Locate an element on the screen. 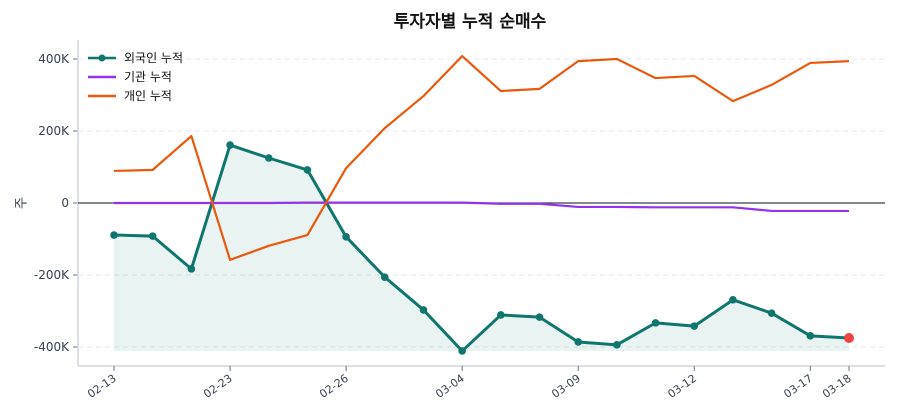 Image resolution: width=900 pixels, height=420 pixels. y-tick-label: -200K is located at coordinates (52, 275).